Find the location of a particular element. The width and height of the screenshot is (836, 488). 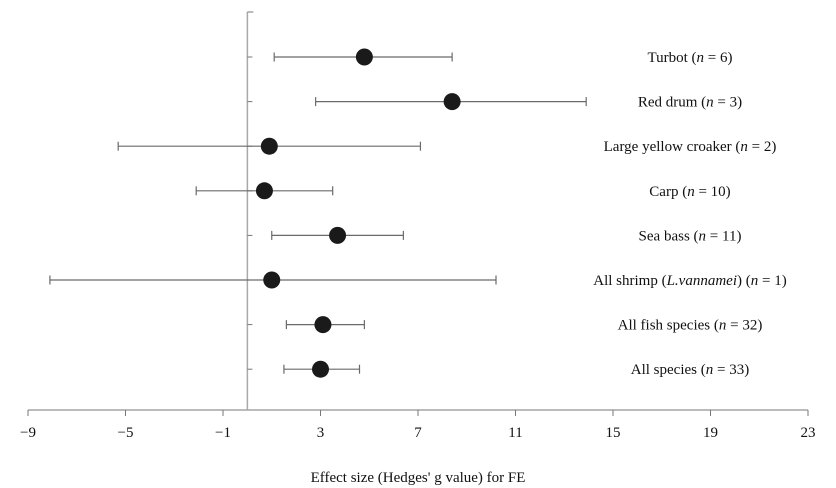

x-tick-label: 23 is located at coordinates (808, 433).